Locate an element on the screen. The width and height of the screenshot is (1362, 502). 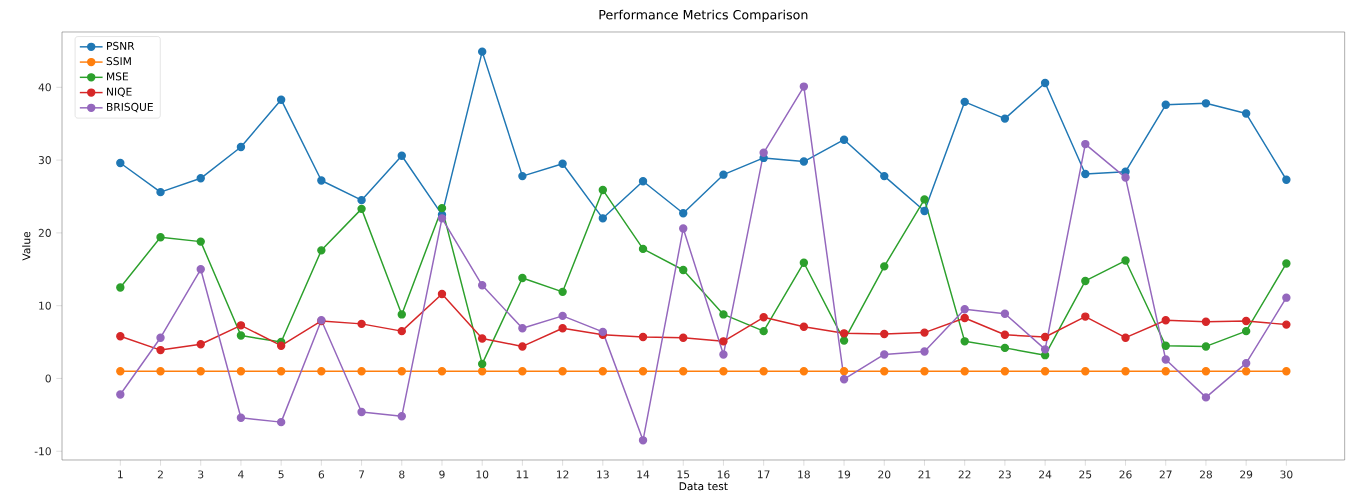
legend-label: BRISQUE is located at coordinates (130, 107).